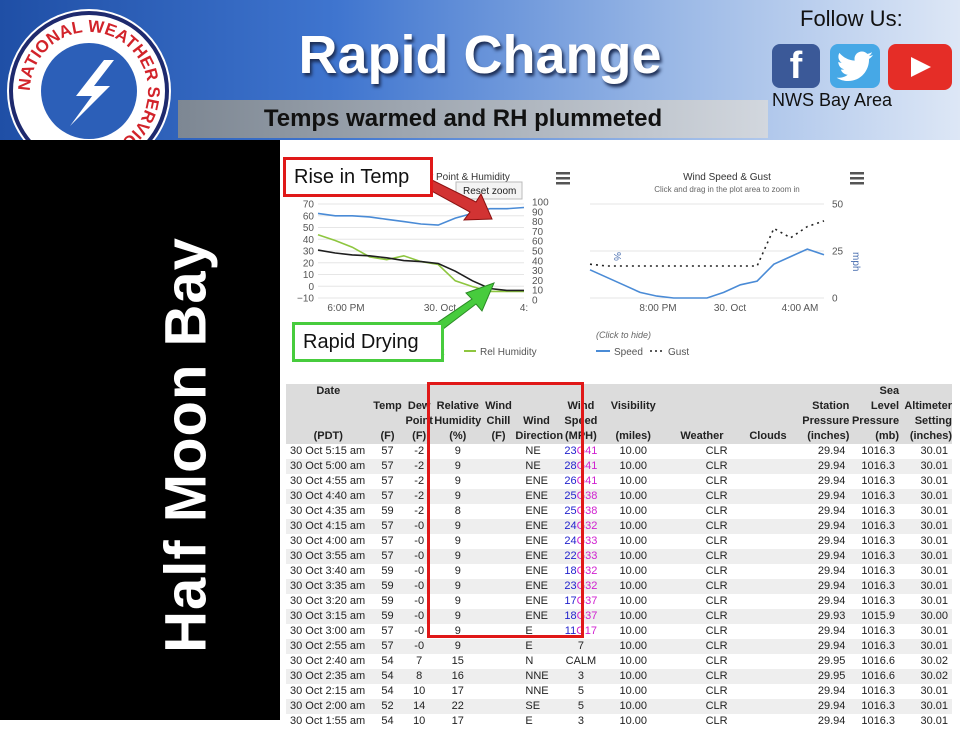 This screenshot has width=960, height=729. What do you see at coordinates (387, 526) in the screenshot?
I see `cell-temp: 57` at bounding box center [387, 526].